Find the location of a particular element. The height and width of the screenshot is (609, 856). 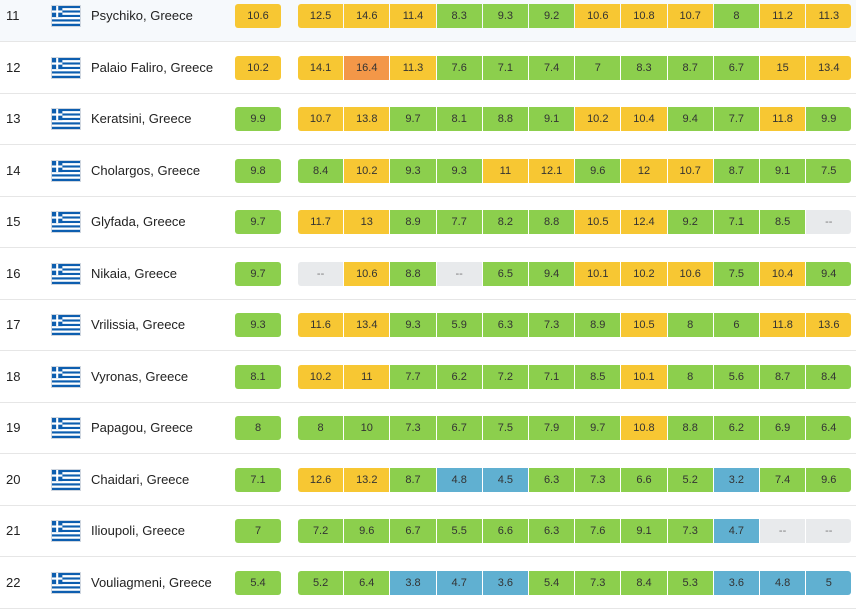

month-value-cell: 5.3 is located at coordinates (690, 582).